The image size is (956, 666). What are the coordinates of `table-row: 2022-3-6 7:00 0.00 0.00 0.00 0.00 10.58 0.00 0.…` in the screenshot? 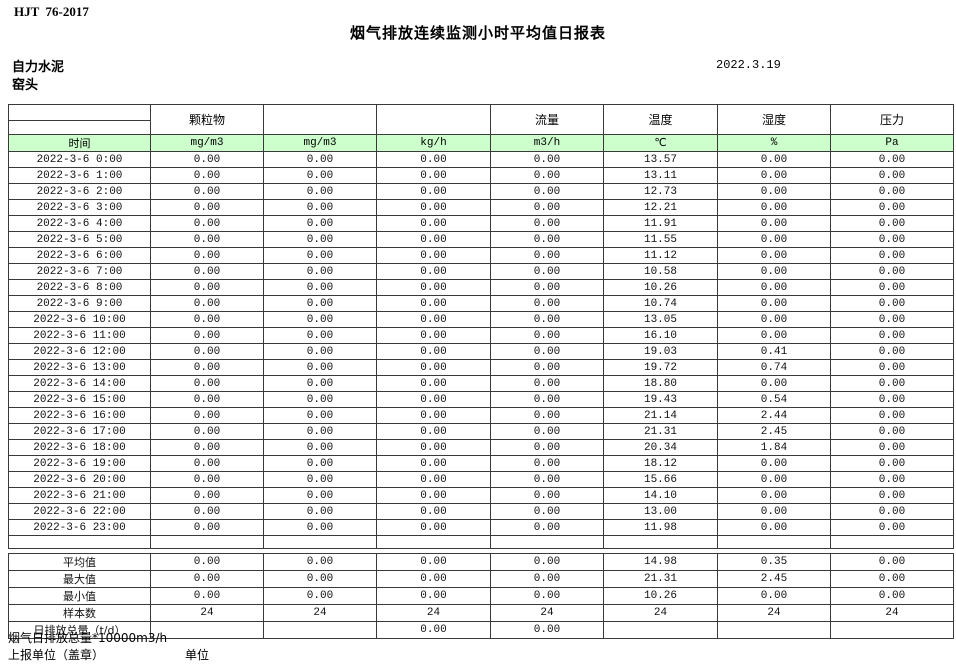 It's located at (481, 271).